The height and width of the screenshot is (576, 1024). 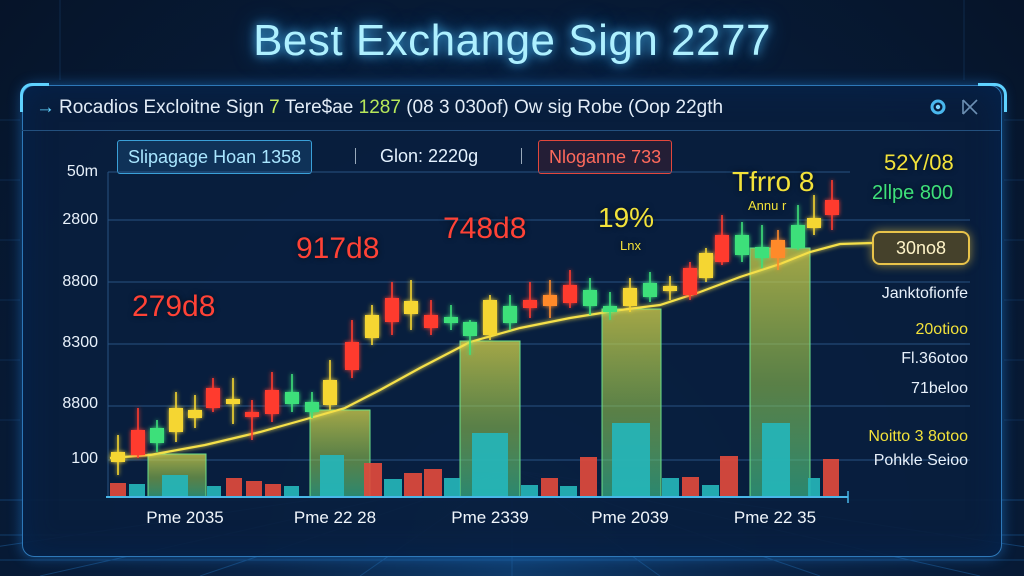 I want to click on slippage-chip: Slipagage Hoan 1358, so click(x=215, y=157).